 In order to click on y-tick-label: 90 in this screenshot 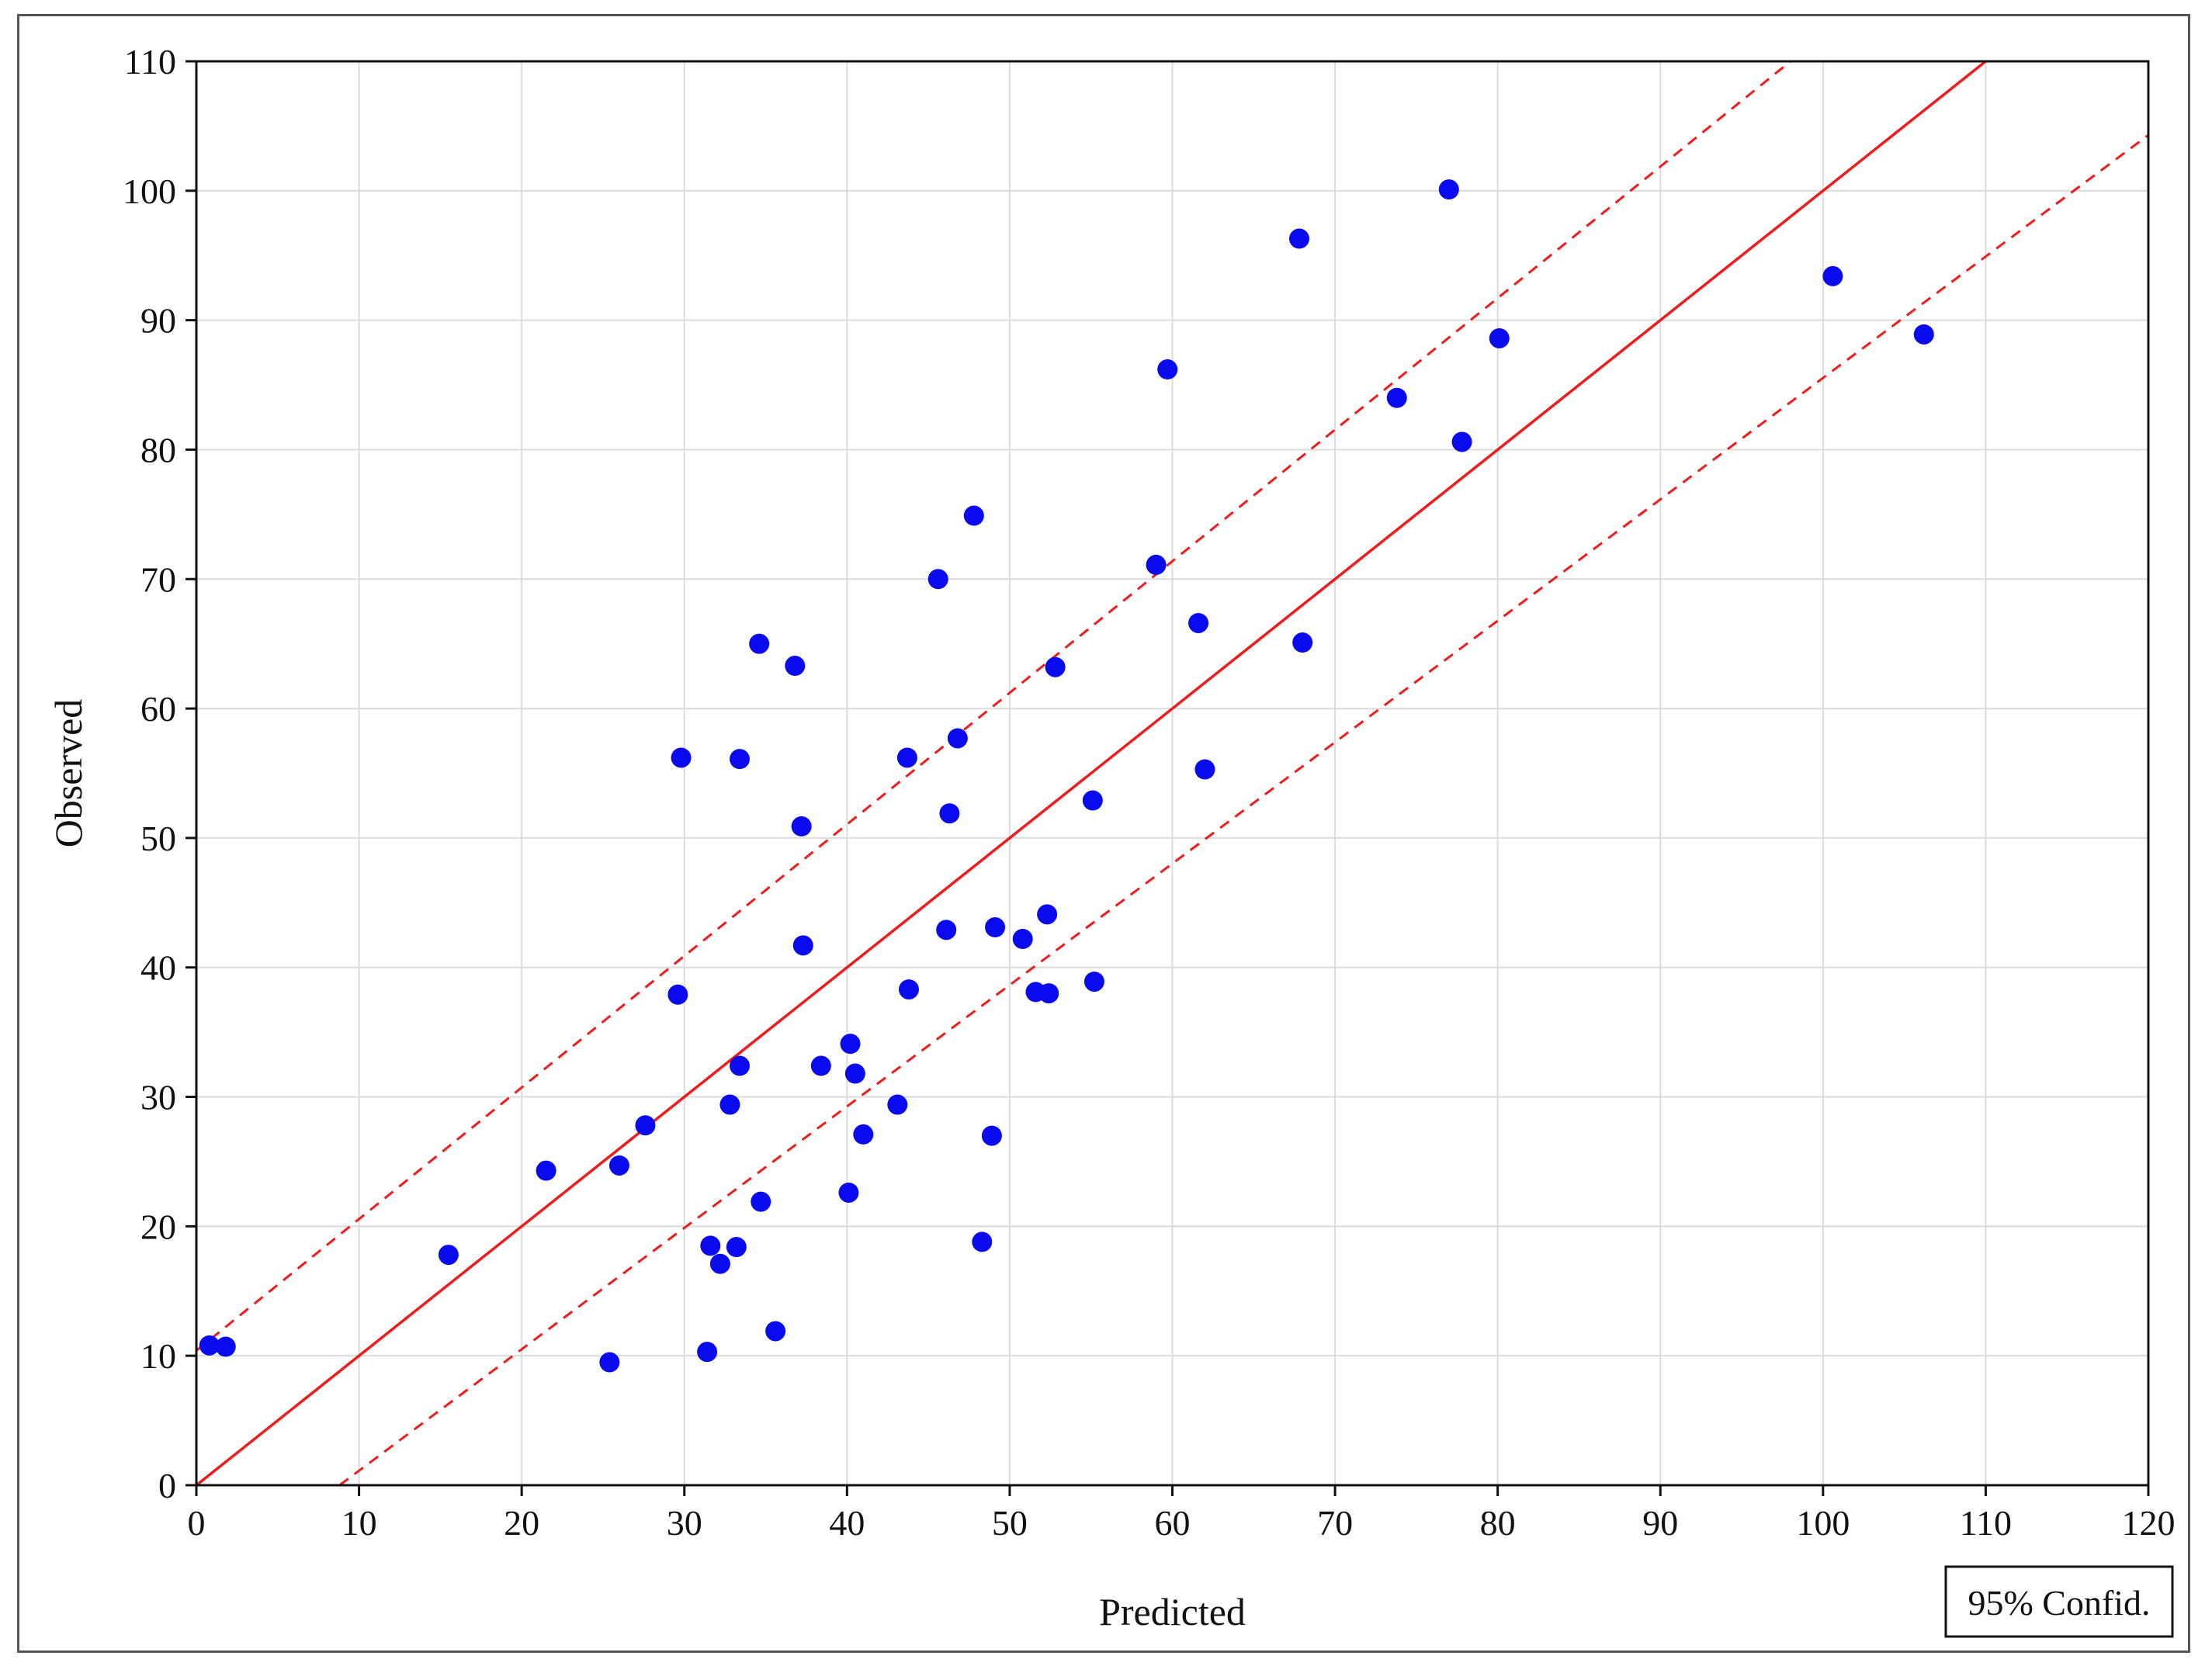, I will do `click(158, 321)`.